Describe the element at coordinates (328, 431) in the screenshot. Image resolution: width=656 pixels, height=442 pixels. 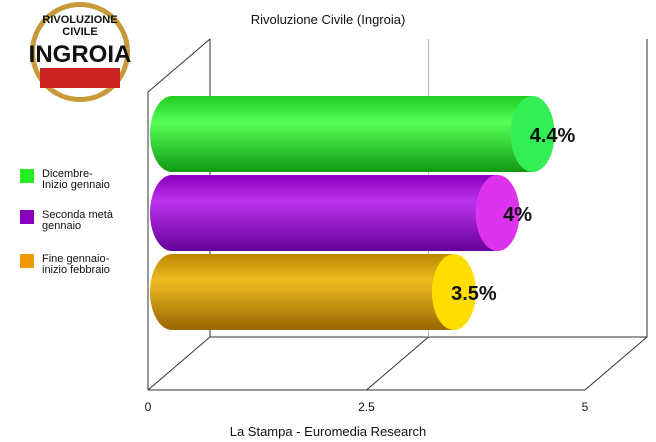
I see `chart-source: La Stampa - Euromedia Research` at that location.